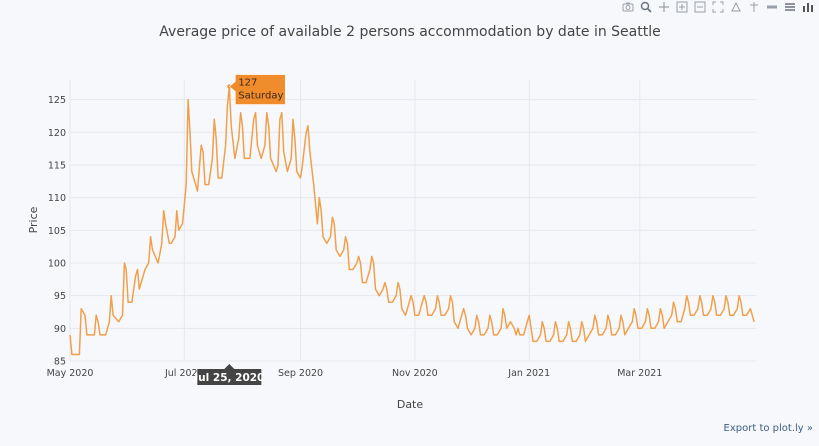 Image resolution: width=819 pixels, height=446 pixels. Describe the element at coordinates (70, 373) in the screenshot. I see `x-tick-label: May 2020` at that location.